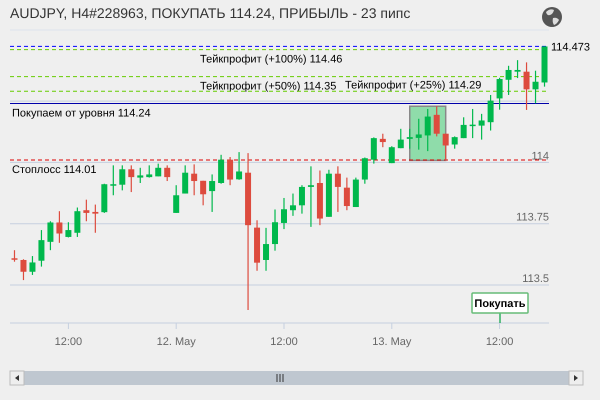 The width and height of the screenshot is (600, 400). What do you see at coordinates (268, 86) in the screenshot?
I see `ref-line-label: Тейкпрофит (+50%) 114.35` at bounding box center [268, 86].